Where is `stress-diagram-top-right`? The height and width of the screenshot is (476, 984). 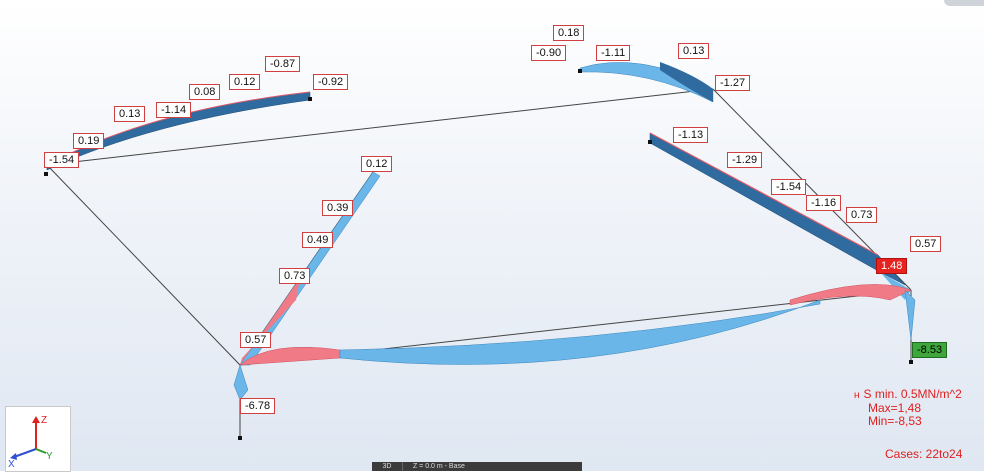 stress-diagram-top-right is located at coordinates (646, 82).